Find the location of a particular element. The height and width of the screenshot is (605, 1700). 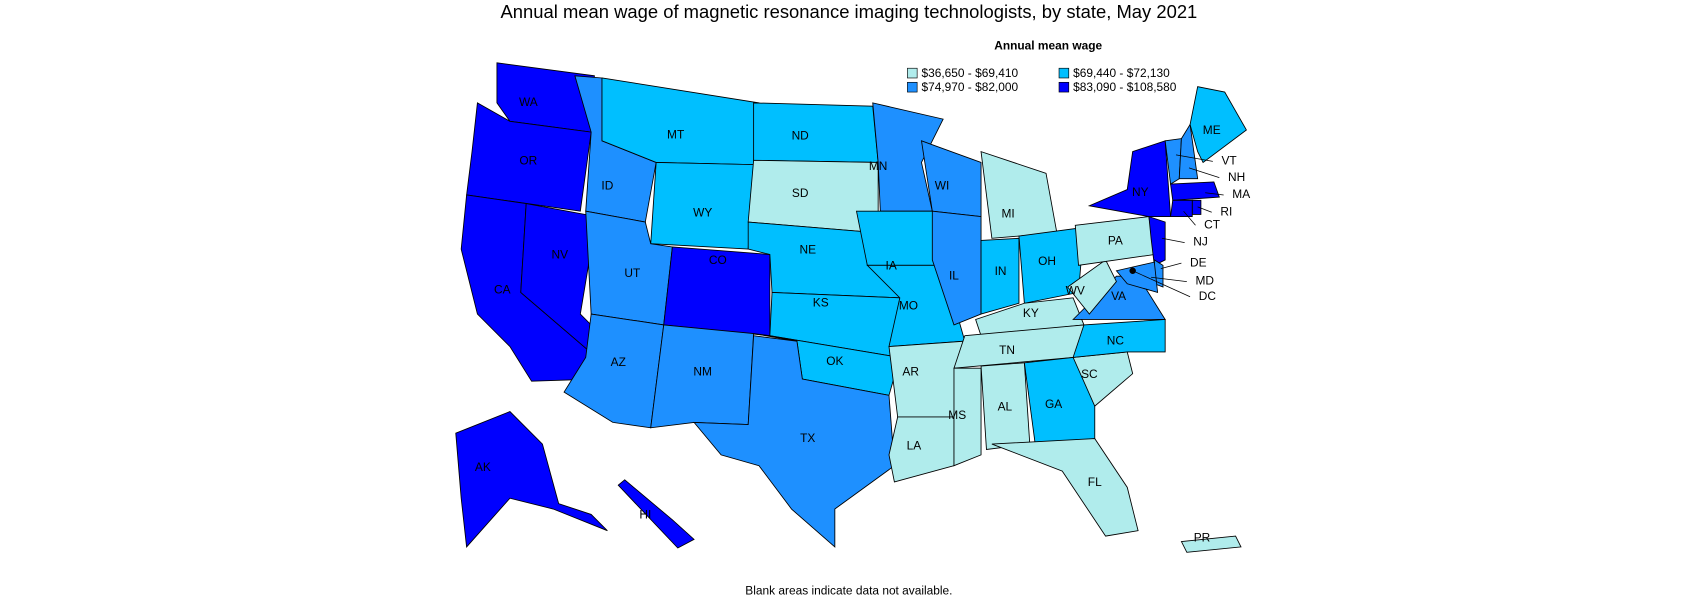

legend-label: $74,970 - $82,000 is located at coordinates (969, 87).